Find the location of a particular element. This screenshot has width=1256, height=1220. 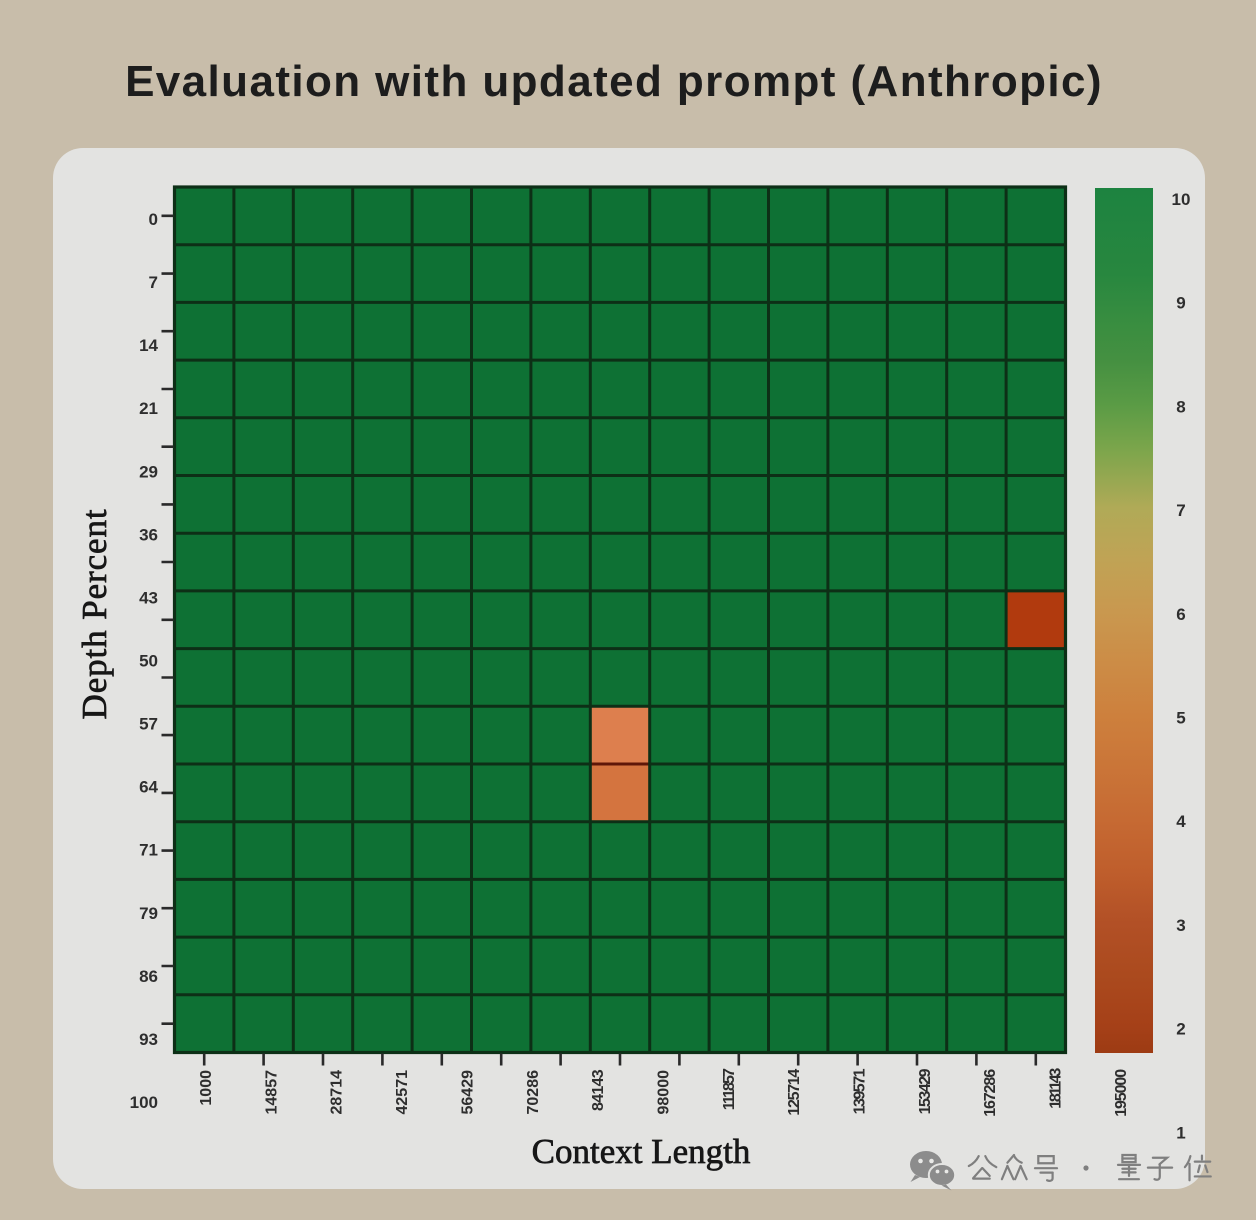

svg-text: 2 is located at coordinates (1180, 1029).